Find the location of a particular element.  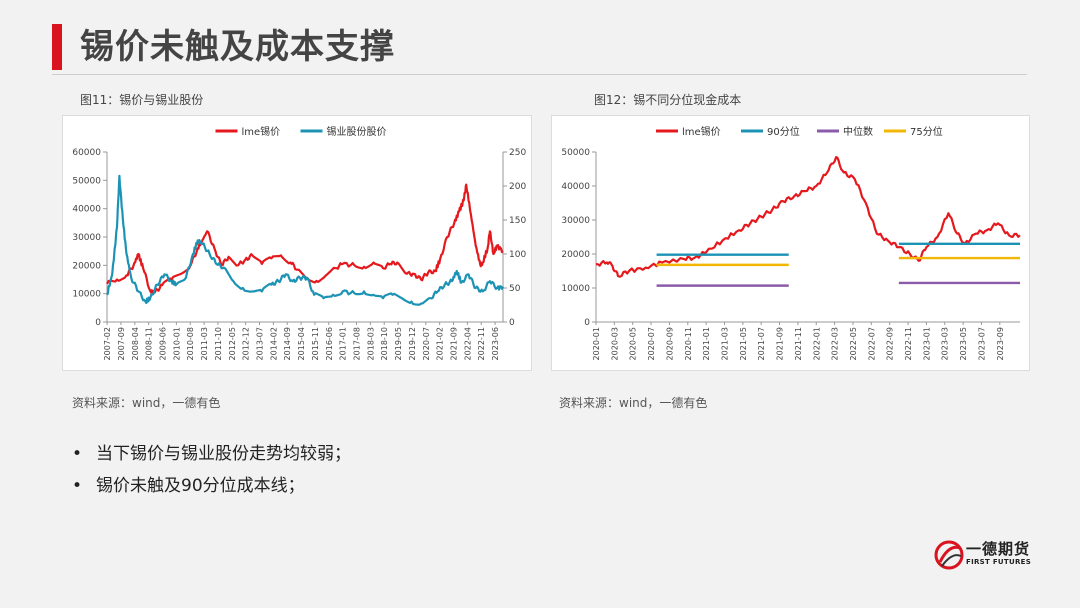

x-tick-label: 2018-10 is located at coordinates (384, 343).